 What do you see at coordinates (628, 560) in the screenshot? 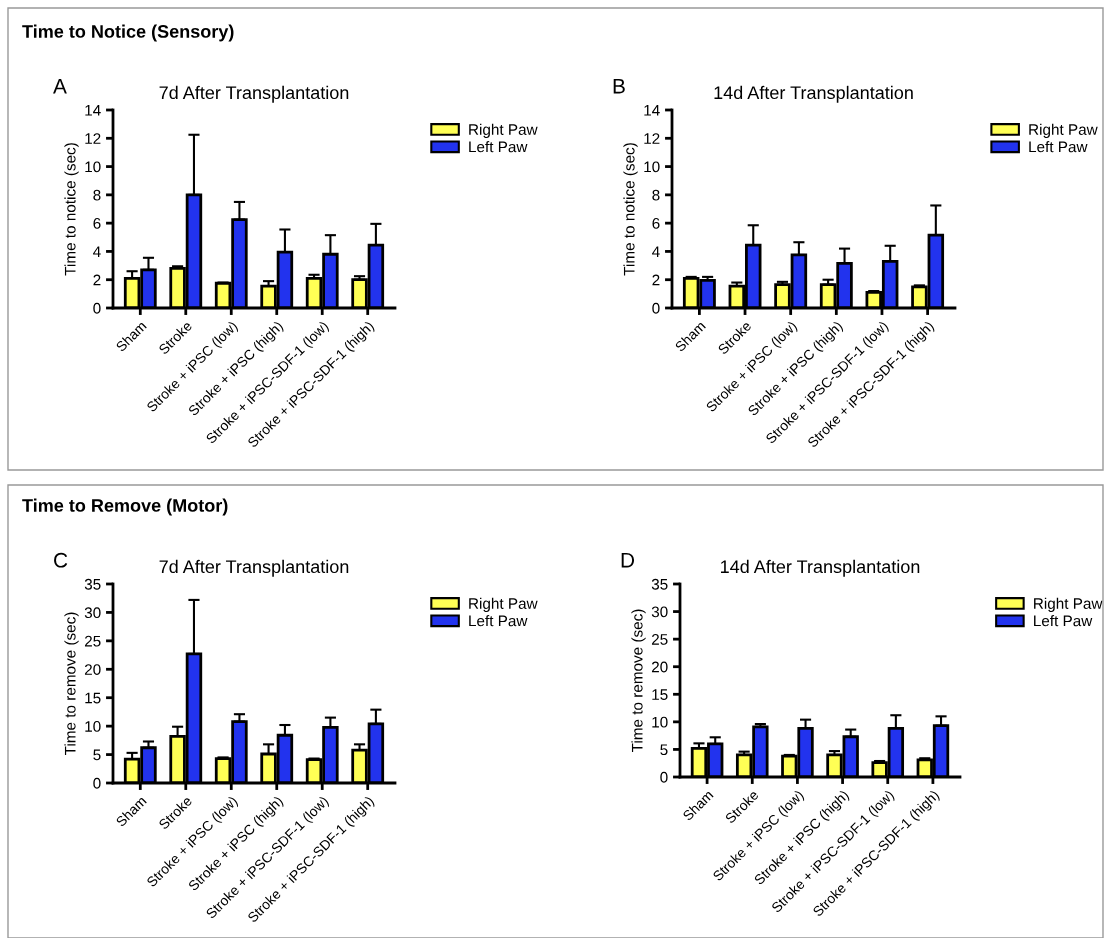
I see `text: D` at bounding box center [628, 560].